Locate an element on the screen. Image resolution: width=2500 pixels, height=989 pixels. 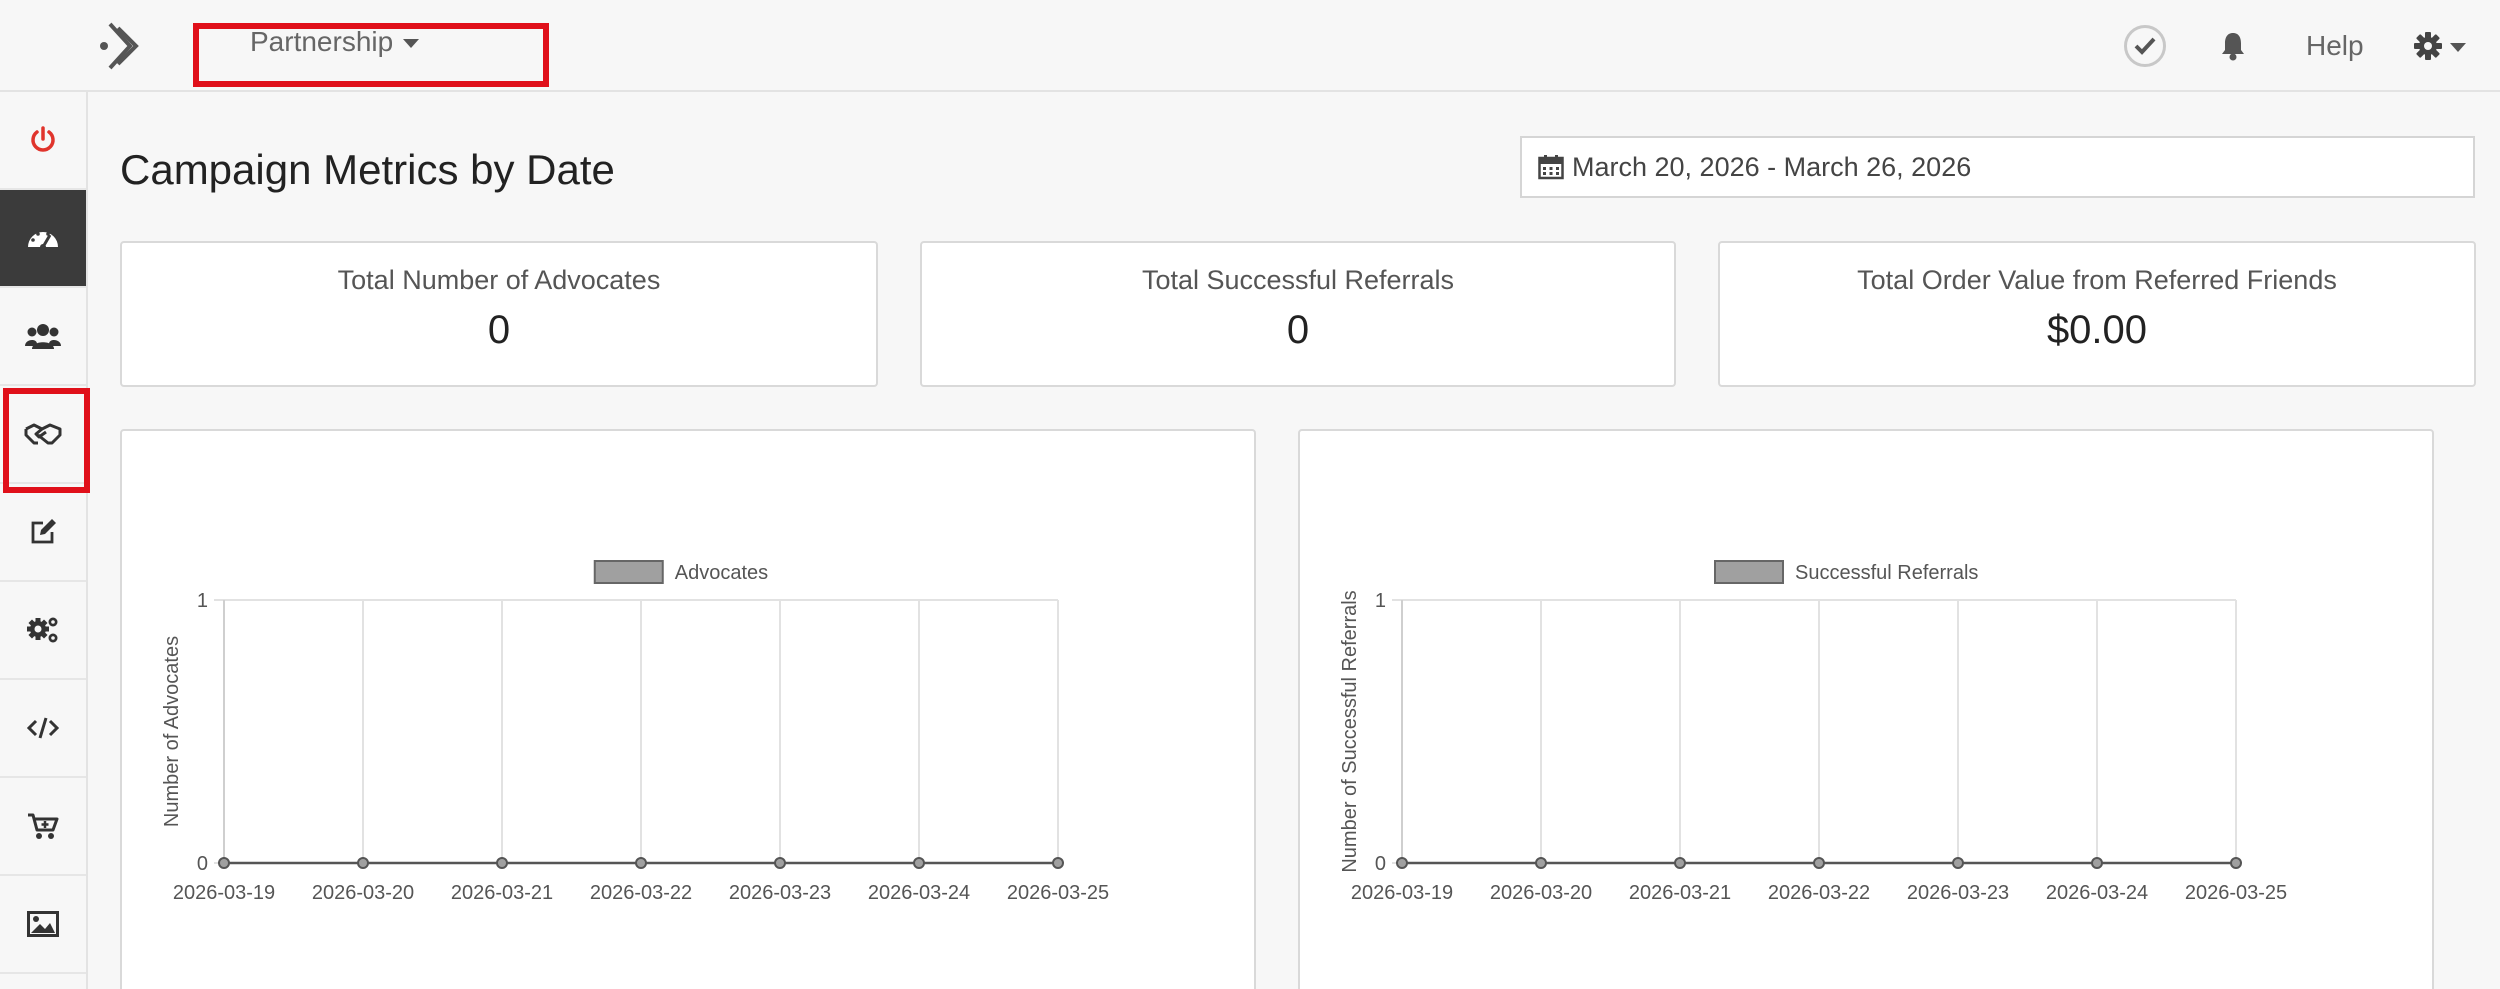
stat-card-advocates: Total Number of Advocates 0 is located at coordinates (499, 314).